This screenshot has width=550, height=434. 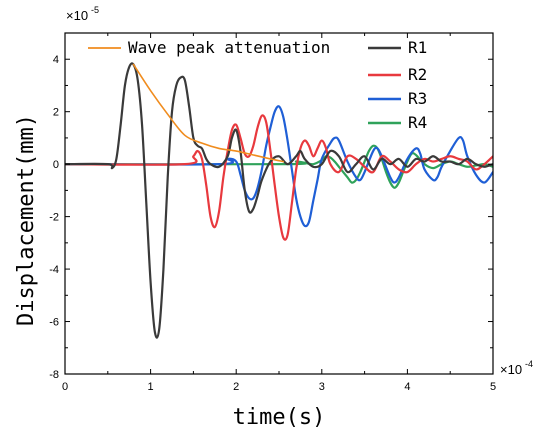 I want to click on x-tick-label: 2, so click(x=236, y=387).